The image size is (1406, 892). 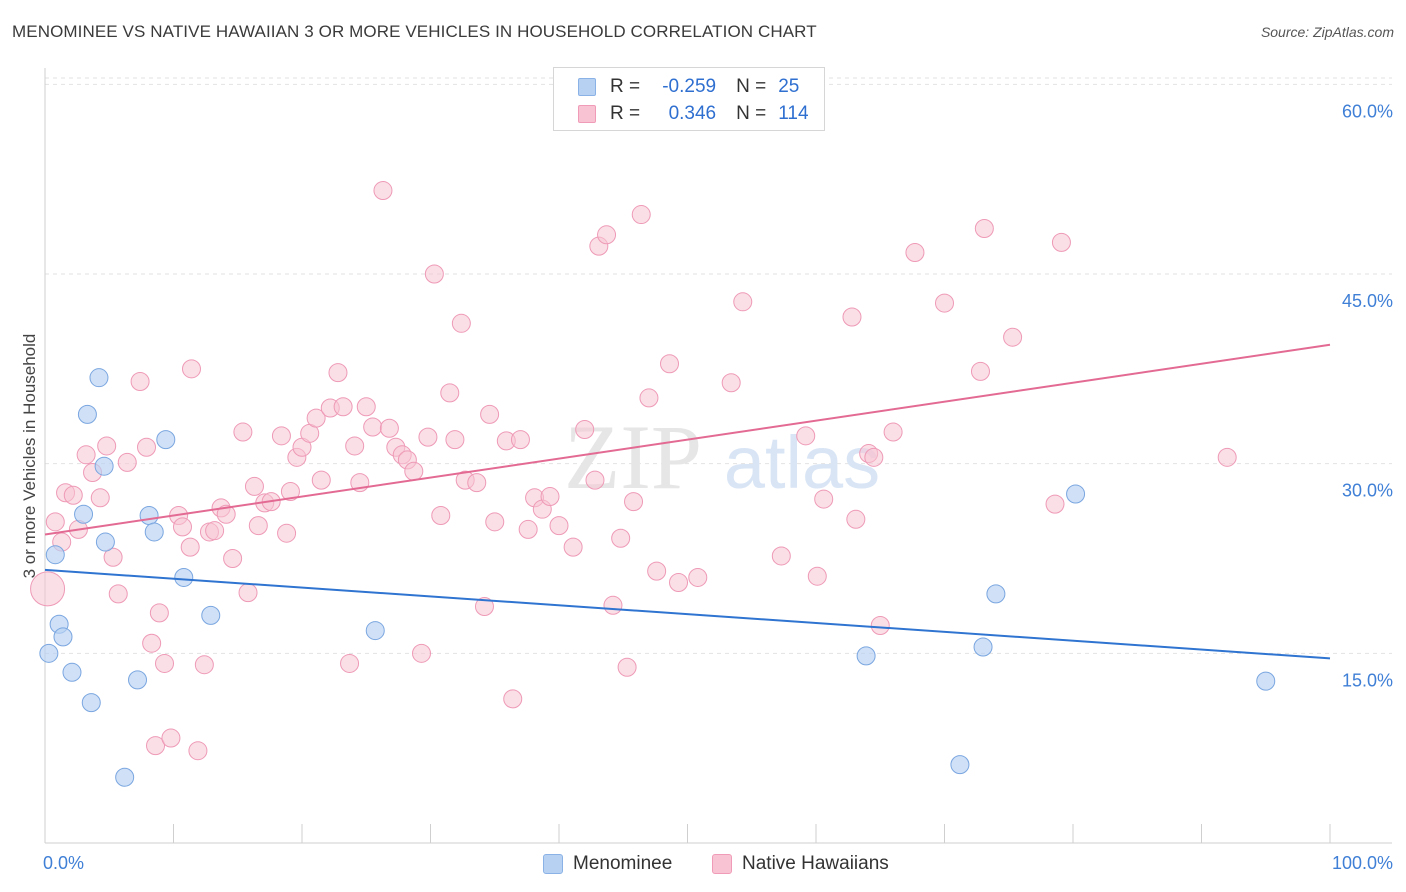 What do you see at coordinates (789, 86) in the screenshot?
I see `legend-n-value: 25` at bounding box center [789, 86].